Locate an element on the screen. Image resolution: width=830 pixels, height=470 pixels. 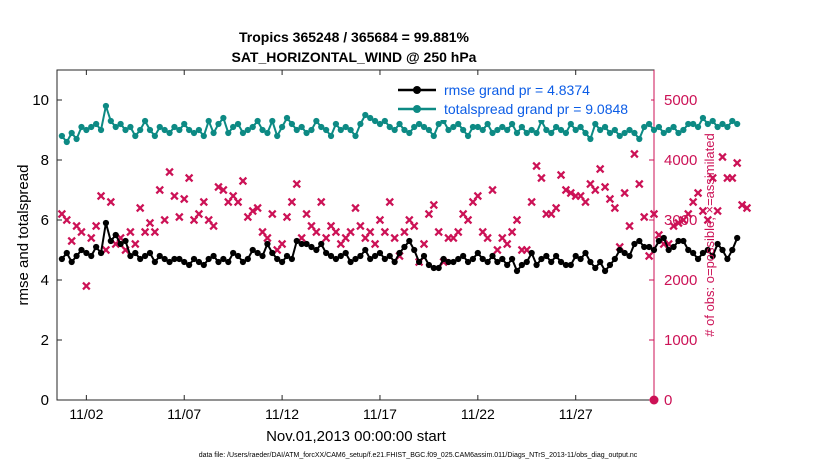
legend-spread-marker is located at coordinates (417, 109).